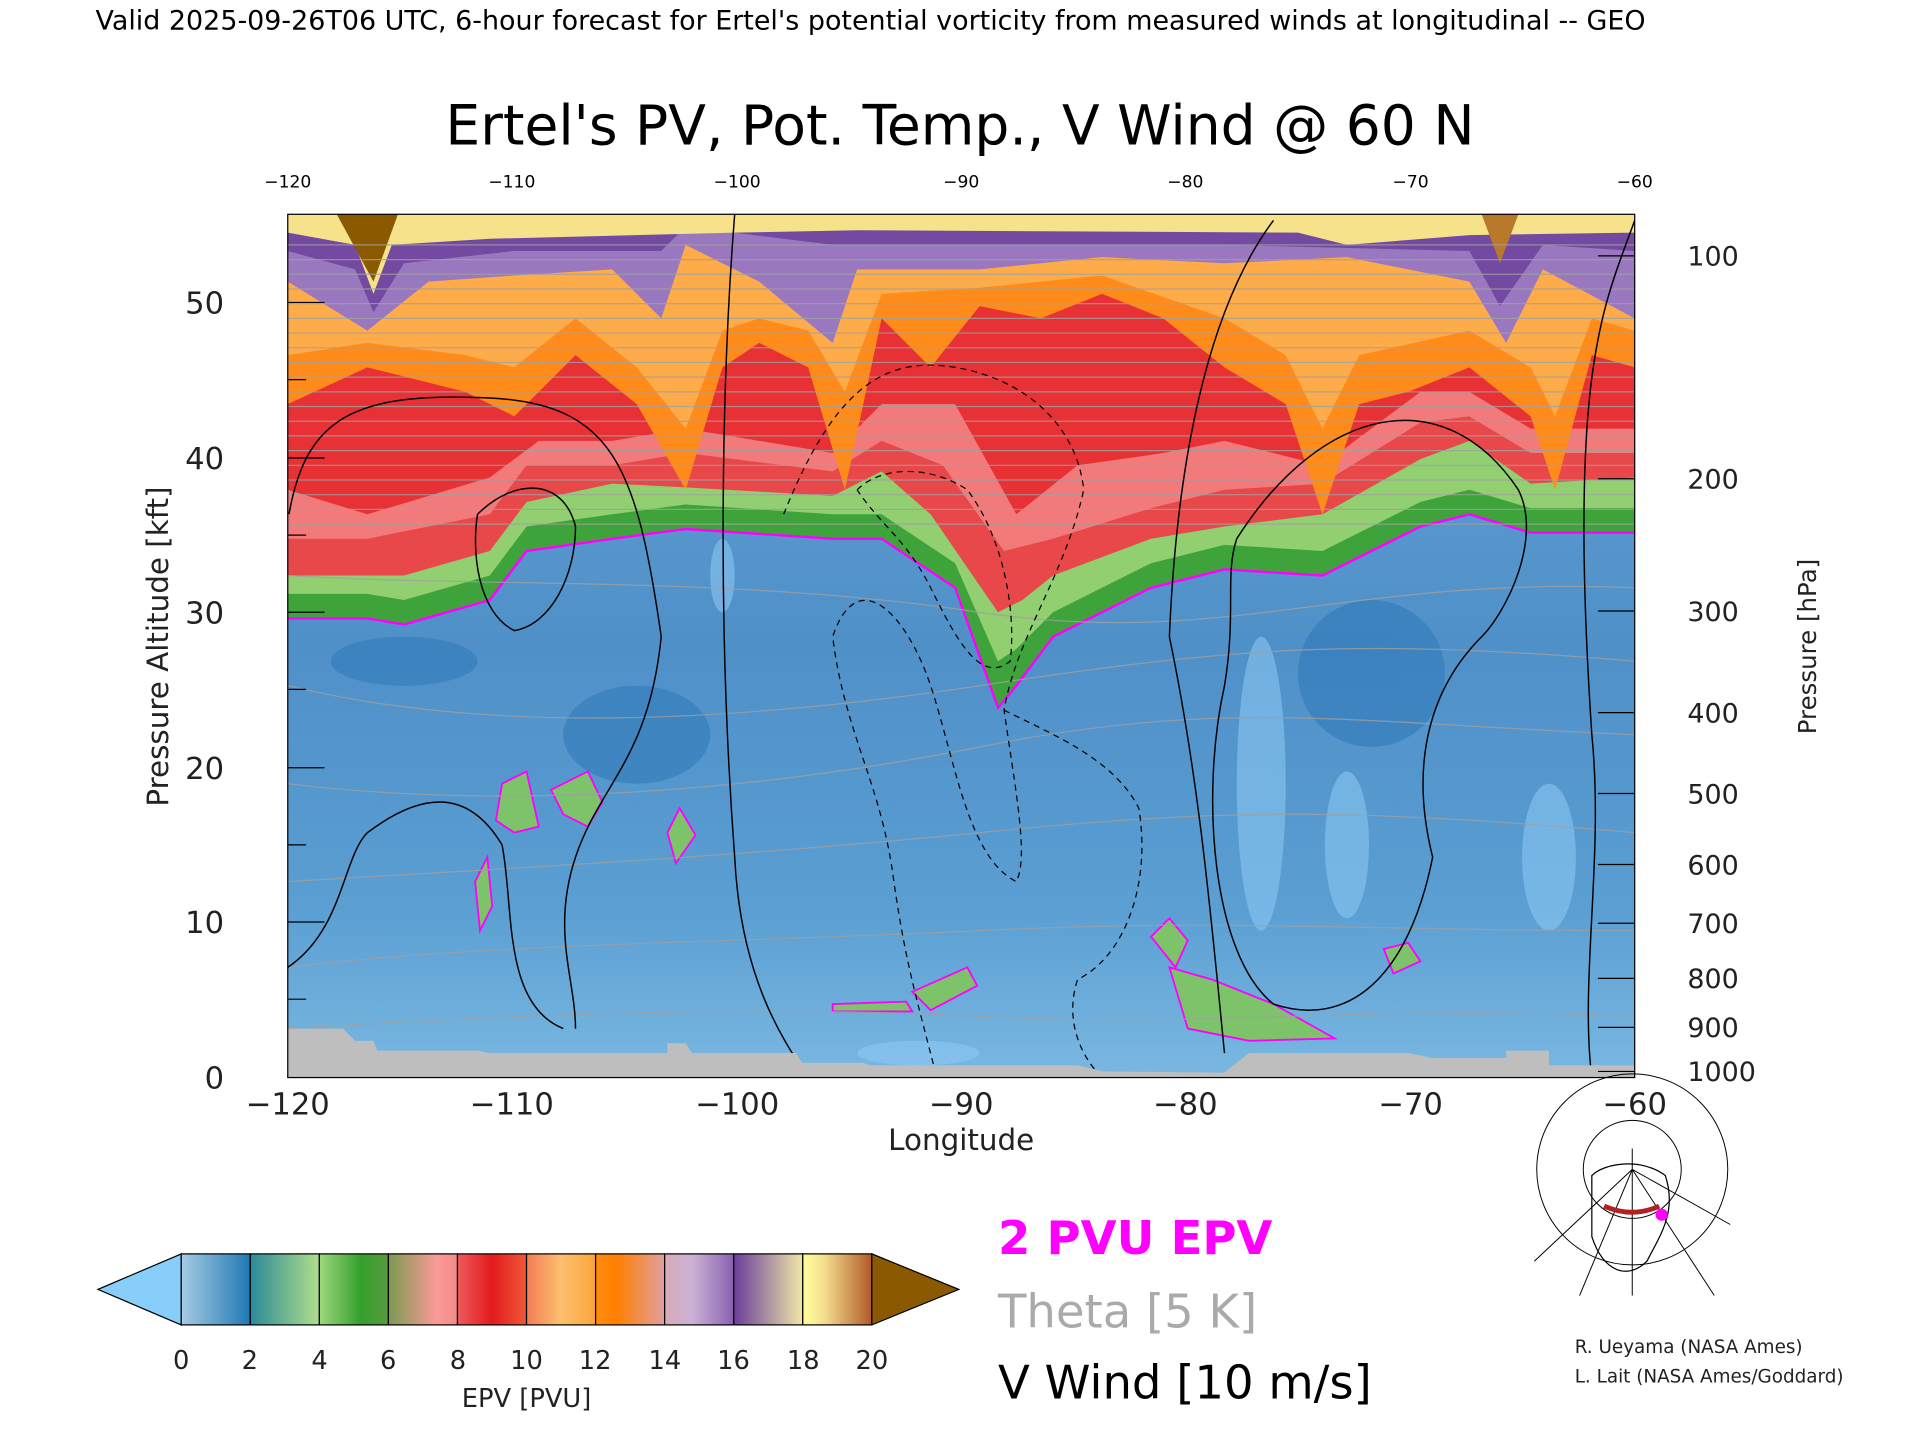 Image resolution: width=1920 pixels, height=1440 pixels. What do you see at coordinates (388, 1361) in the screenshot?
I see `cb-tick: 6` at bounding box center [388, 1361].